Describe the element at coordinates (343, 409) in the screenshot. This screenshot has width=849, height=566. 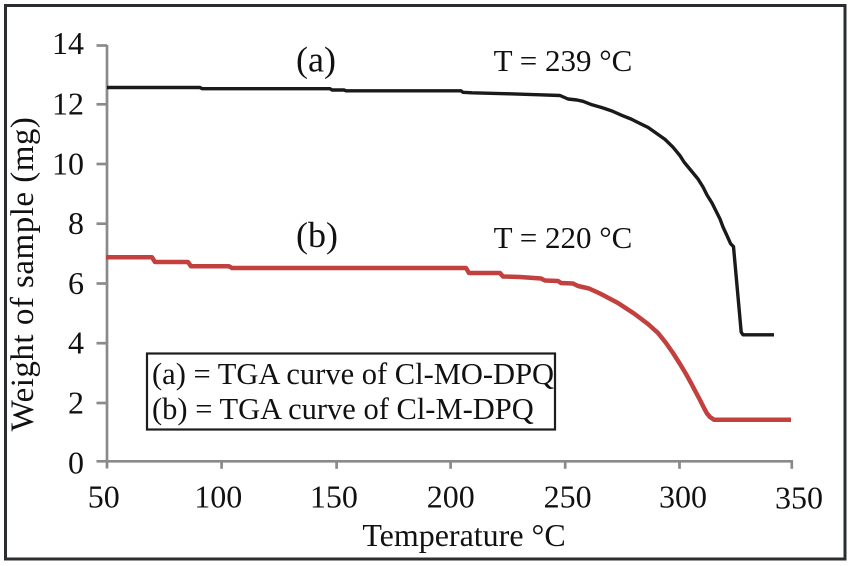
I see `svg-text: (b) = TGA curve of Cl-M-DPQ` at that location.